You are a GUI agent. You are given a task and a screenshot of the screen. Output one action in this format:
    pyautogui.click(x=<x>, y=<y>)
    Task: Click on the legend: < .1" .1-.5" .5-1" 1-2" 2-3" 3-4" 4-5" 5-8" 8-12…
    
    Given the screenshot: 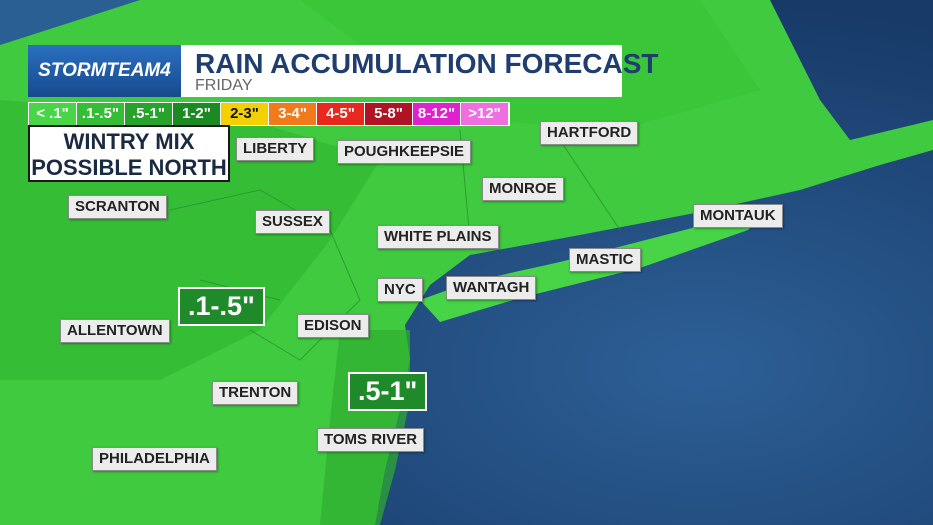 What is the action you would take?
    pyautogui.click(x=269, y=114)
    